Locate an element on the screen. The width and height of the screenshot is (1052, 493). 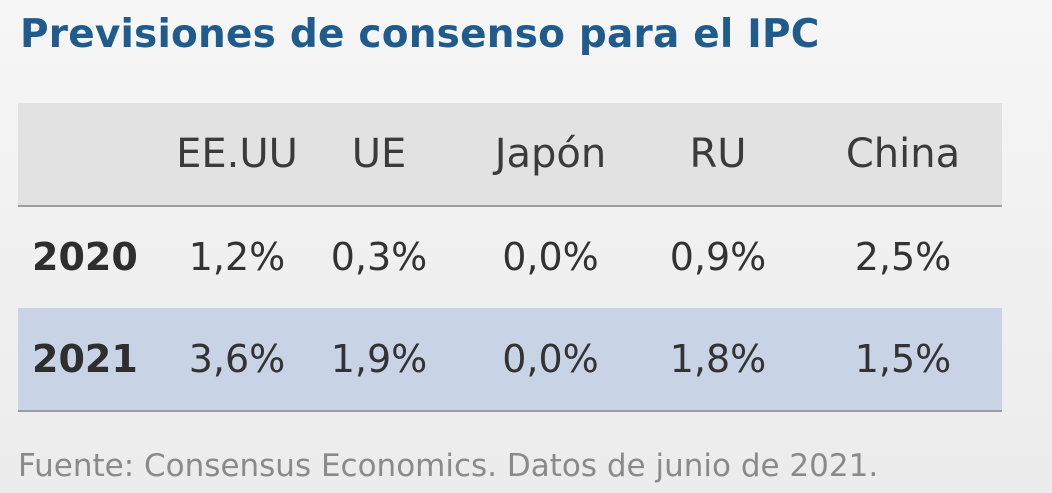
row-year-label: 2020 is located at coordinates (85, 256).